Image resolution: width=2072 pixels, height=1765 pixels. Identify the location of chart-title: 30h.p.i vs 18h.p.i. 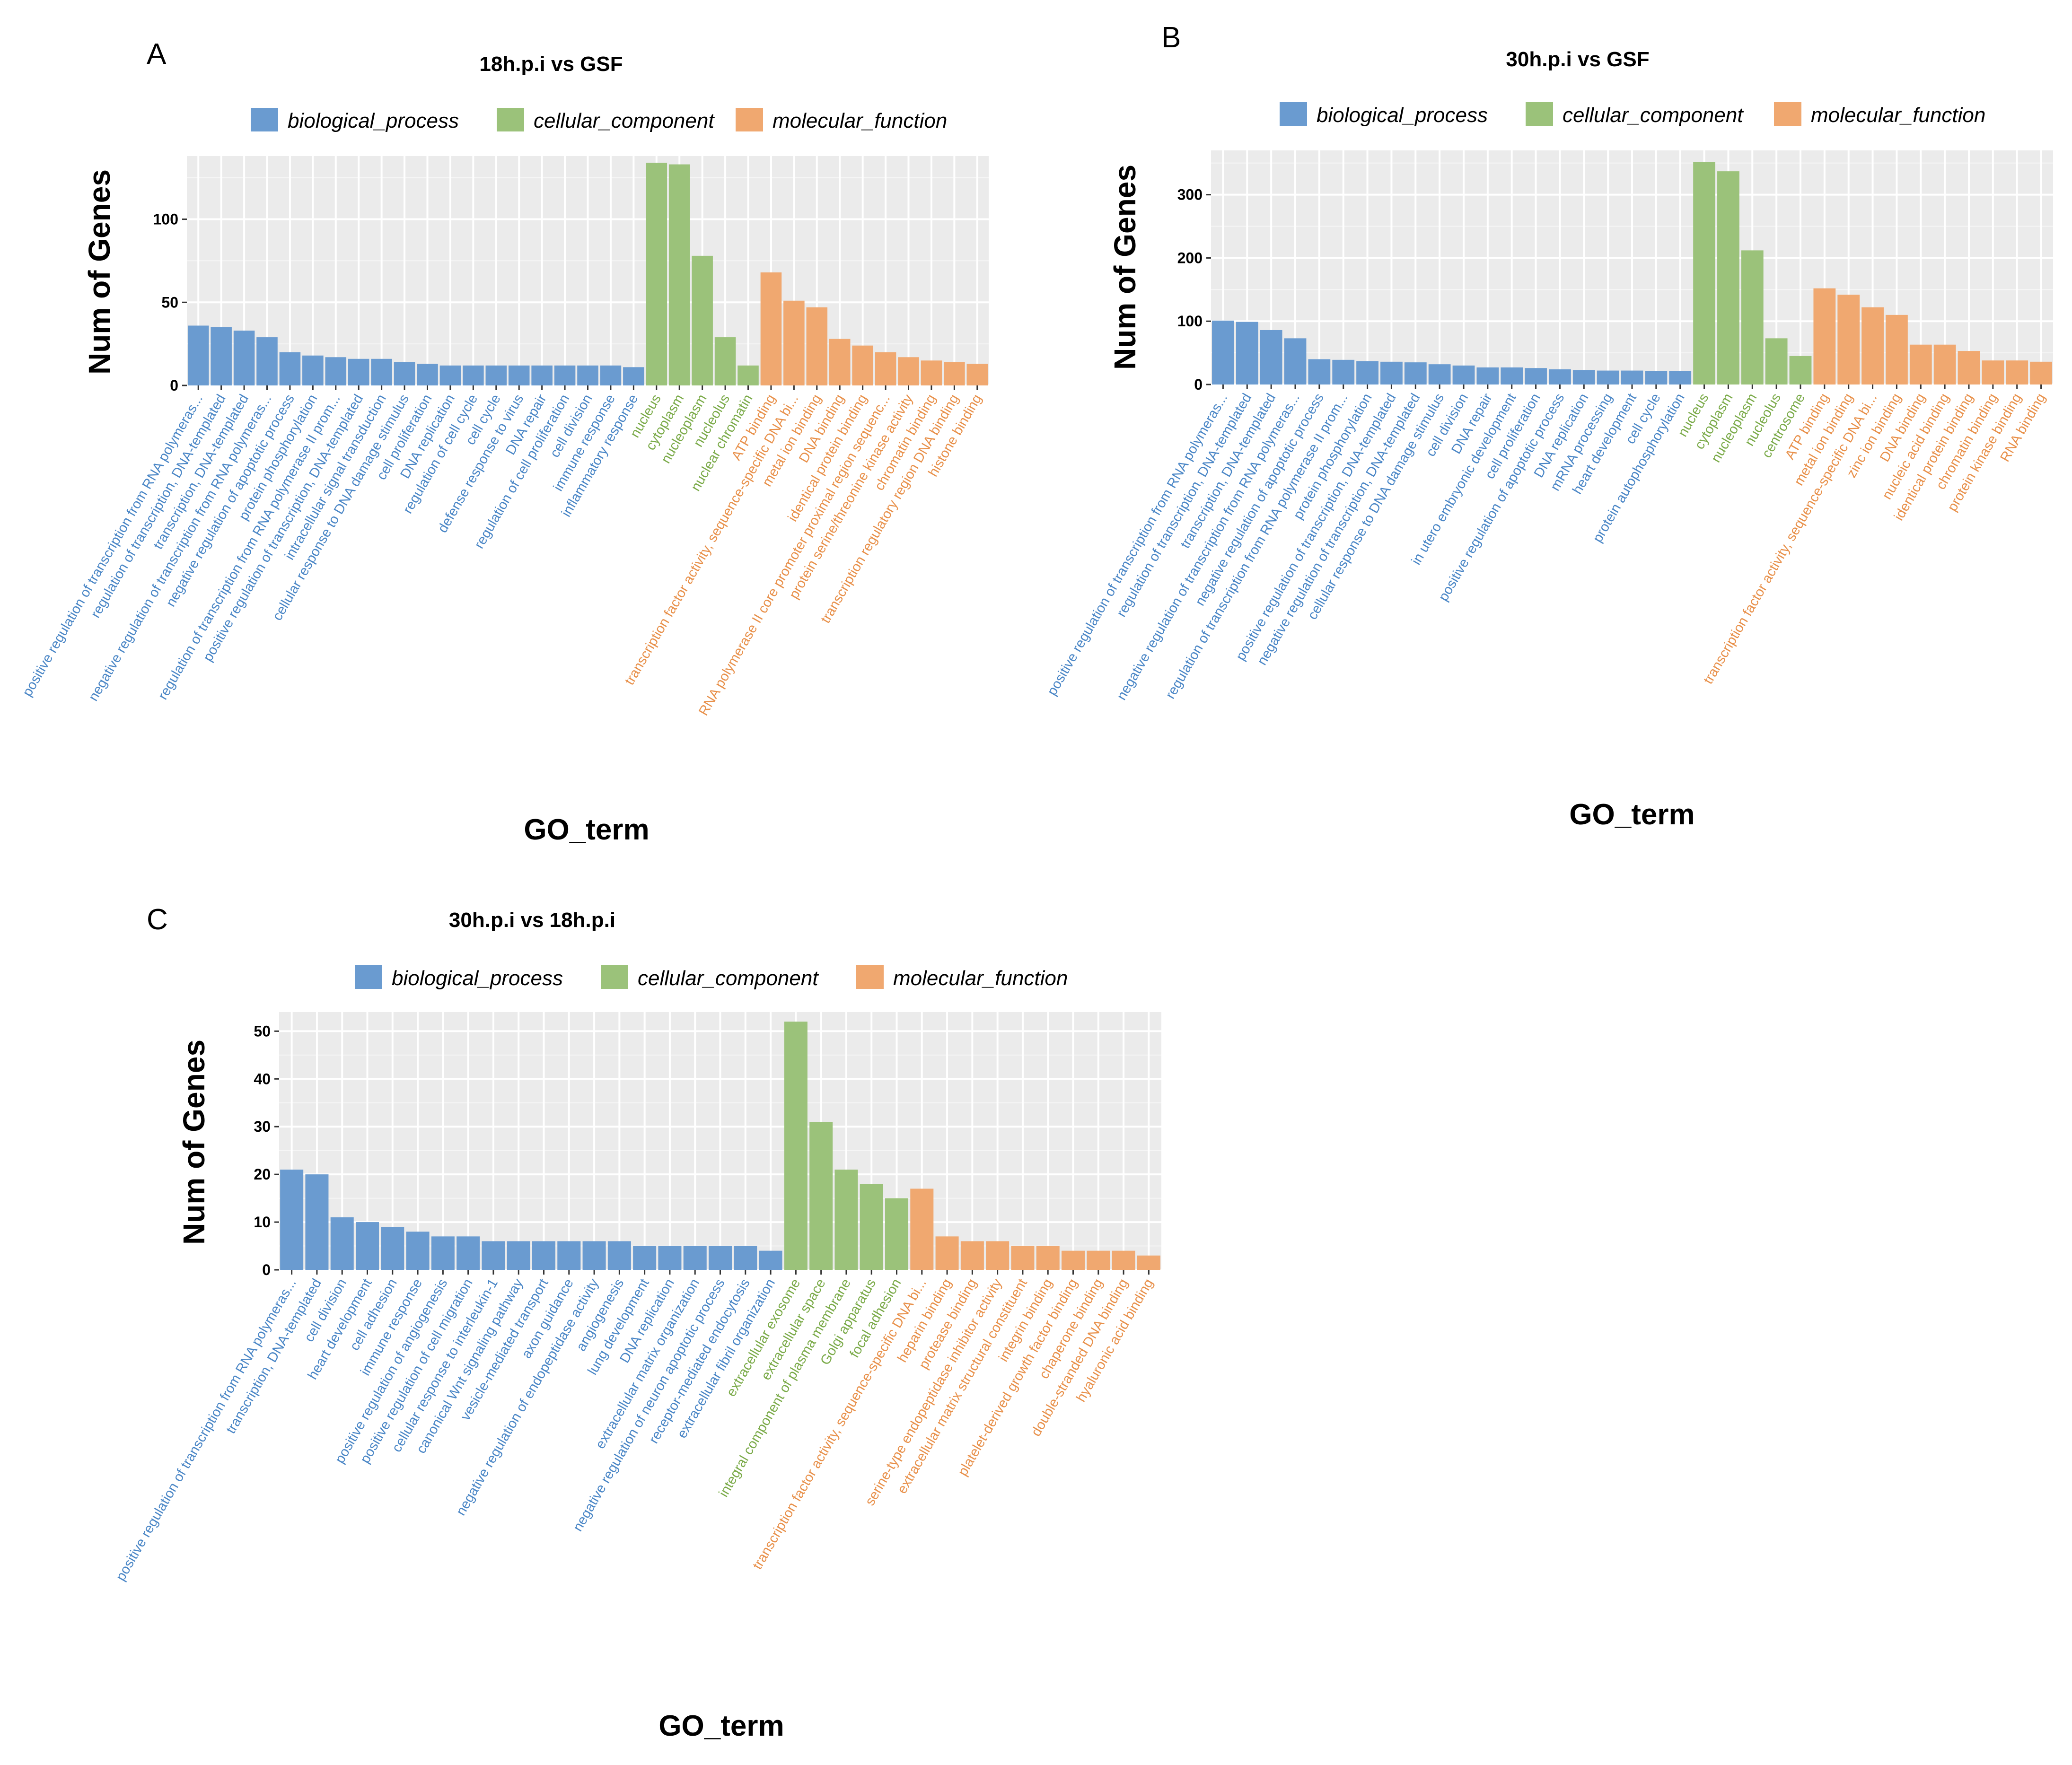
(532, 920).